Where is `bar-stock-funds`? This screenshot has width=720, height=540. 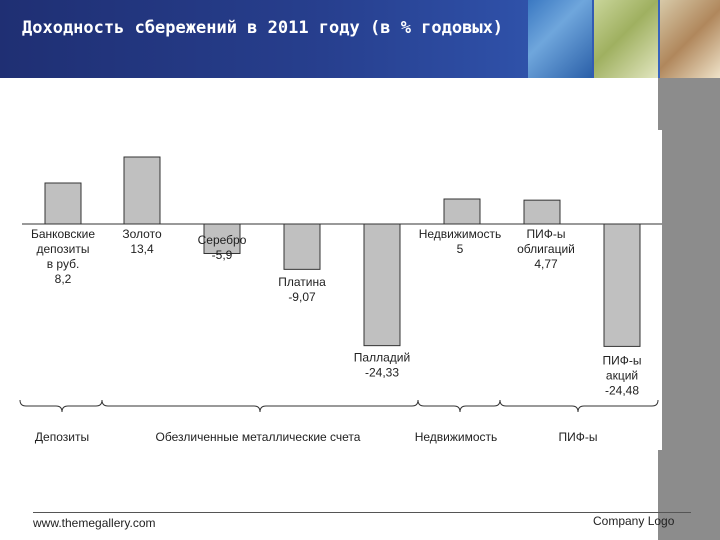
bar-stock-funds is located at coordinates (622, 285).